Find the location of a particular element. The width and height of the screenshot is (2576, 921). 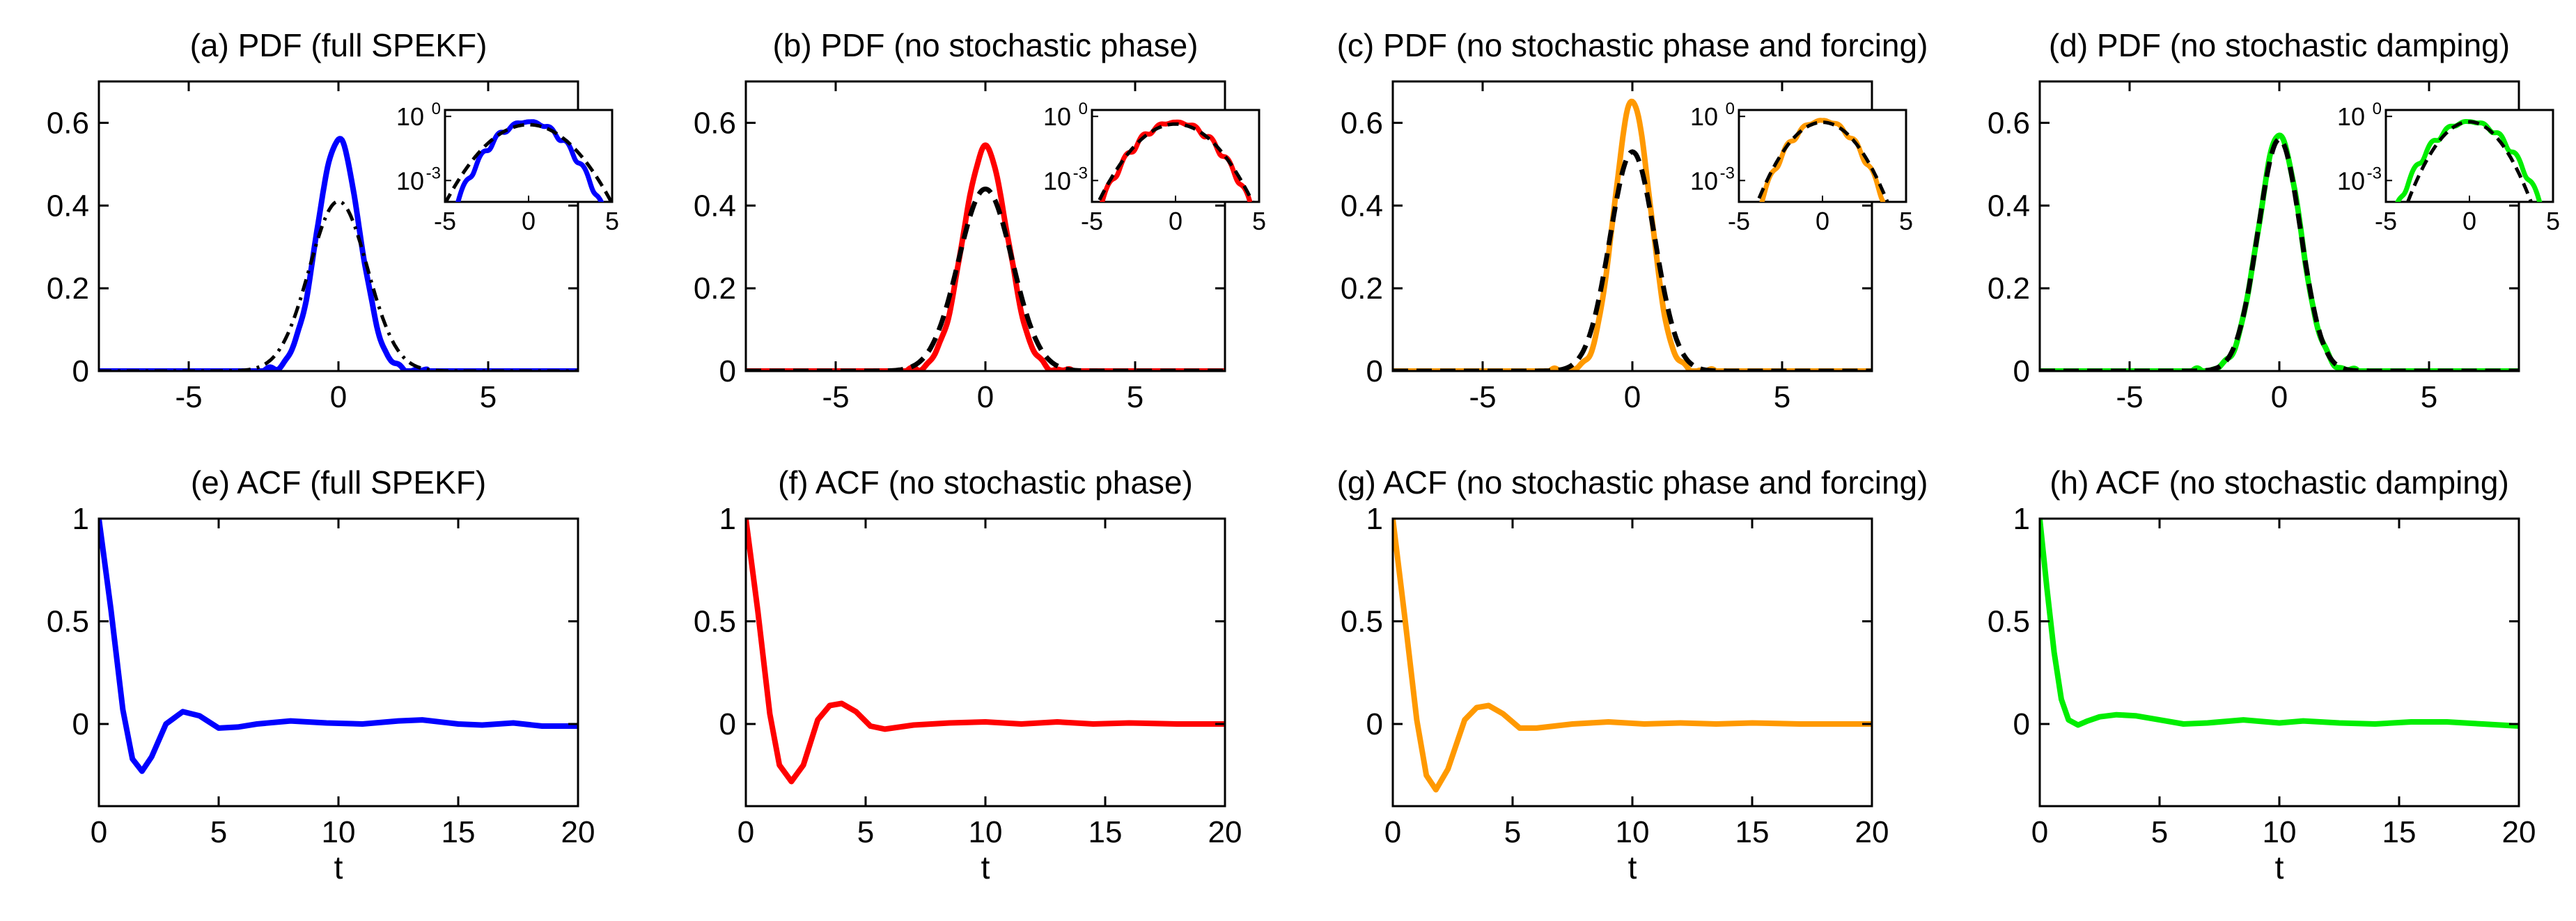

inset-b: -5 0 510 010 -3 is located at coordinates (1154, 167).